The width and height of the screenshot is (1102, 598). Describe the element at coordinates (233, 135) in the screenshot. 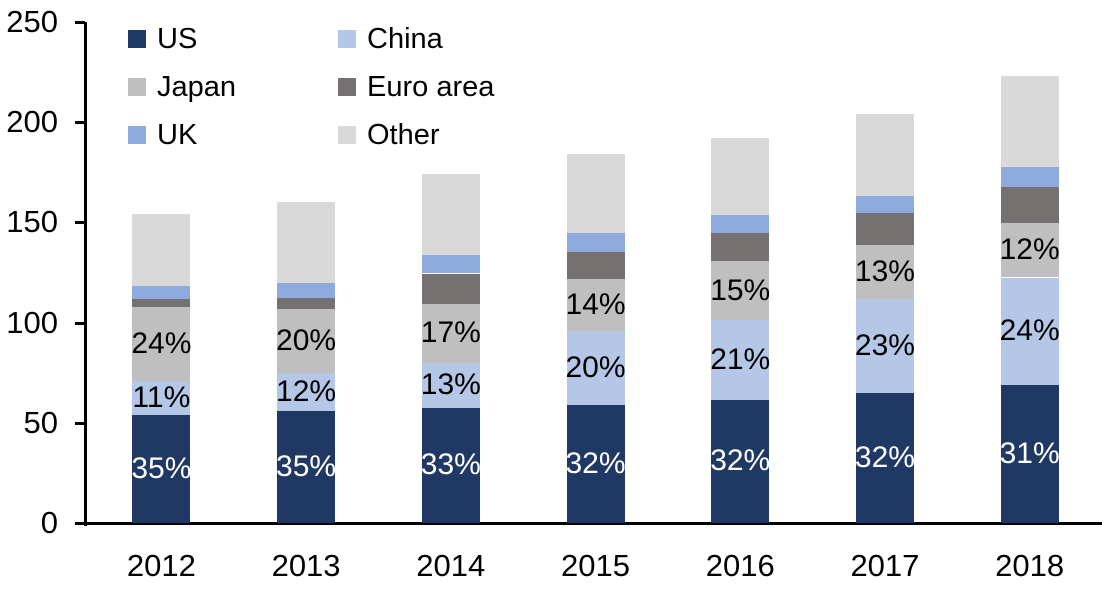

I see `legend-item-uk: UK` at that location.